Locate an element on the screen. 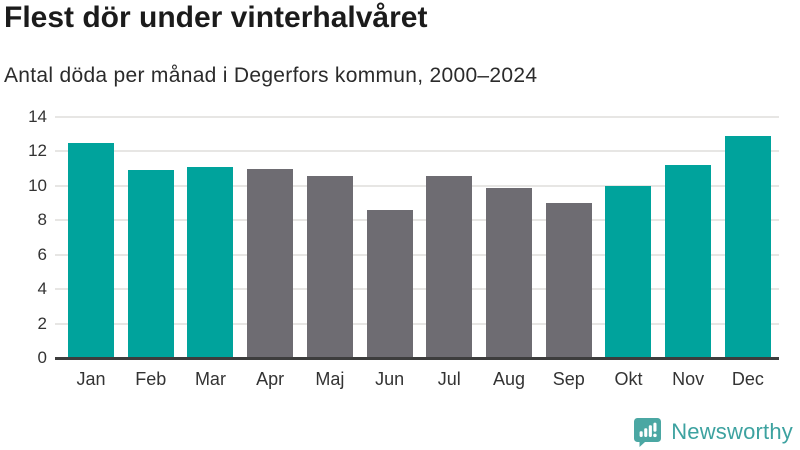  x-tick-label-feb: Feb is located at coordinates (151, 379).